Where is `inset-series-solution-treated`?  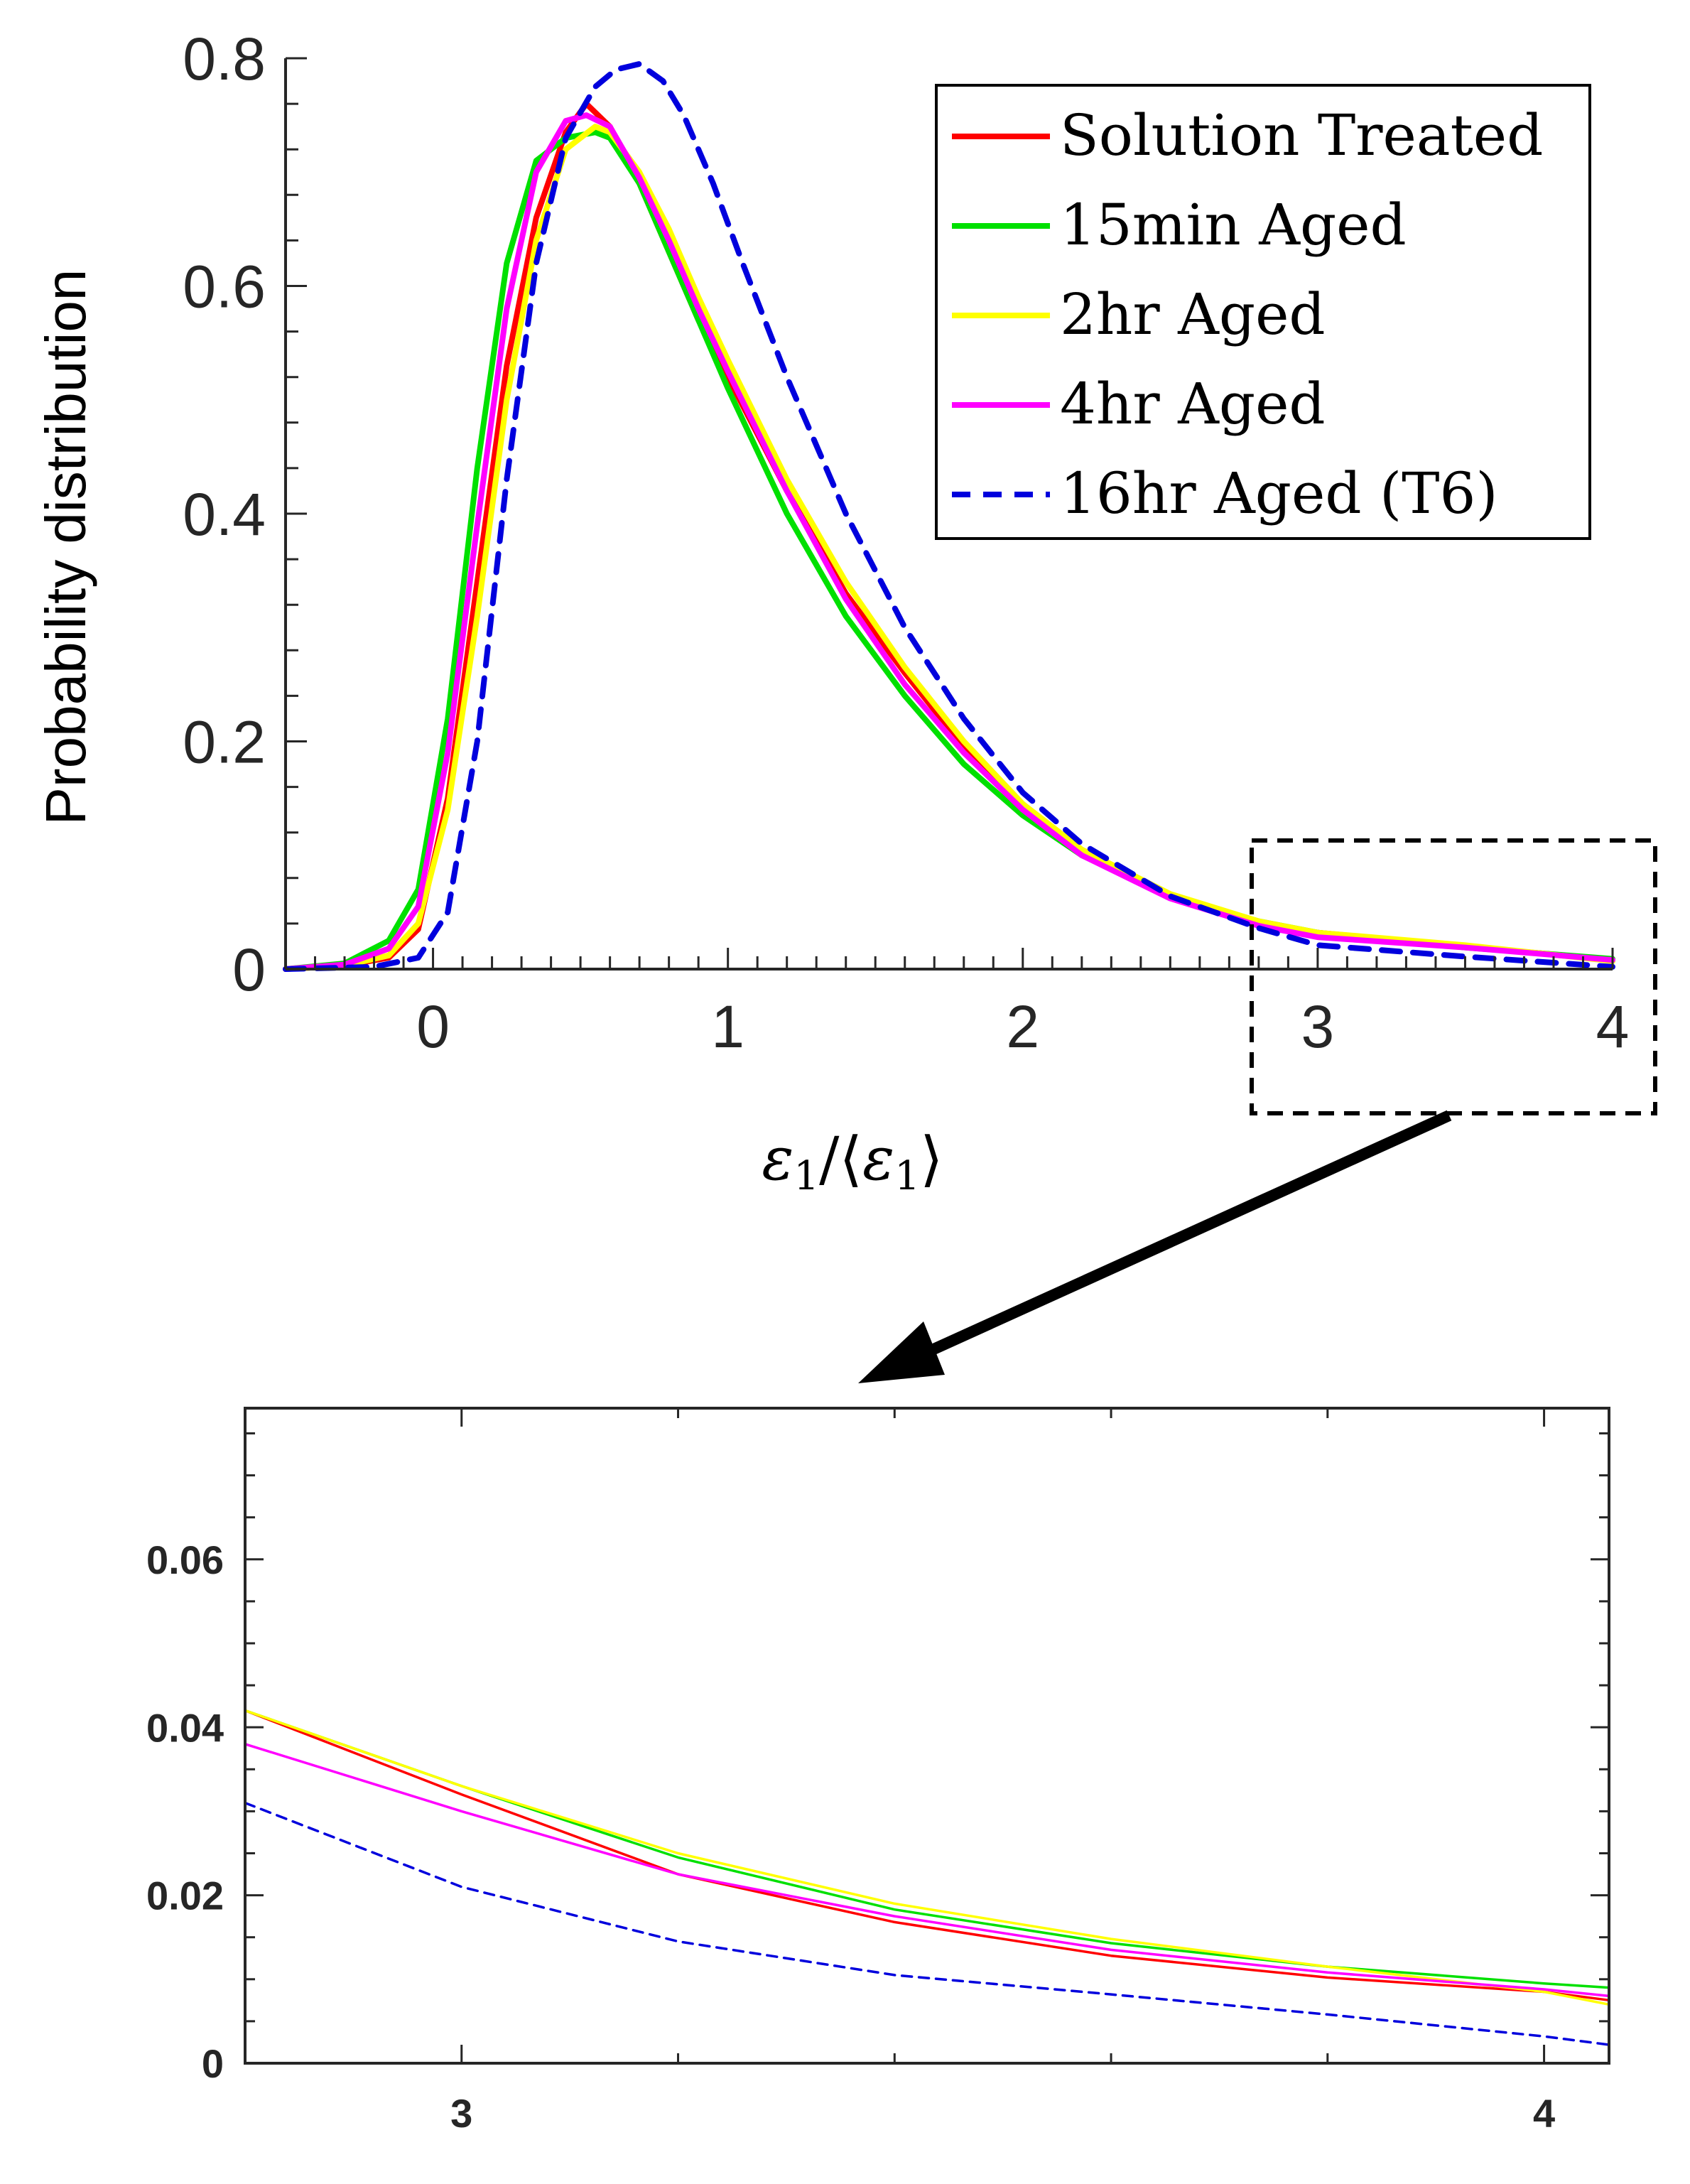 inset-series-solution-treated is located at coordinates (927, 1856).